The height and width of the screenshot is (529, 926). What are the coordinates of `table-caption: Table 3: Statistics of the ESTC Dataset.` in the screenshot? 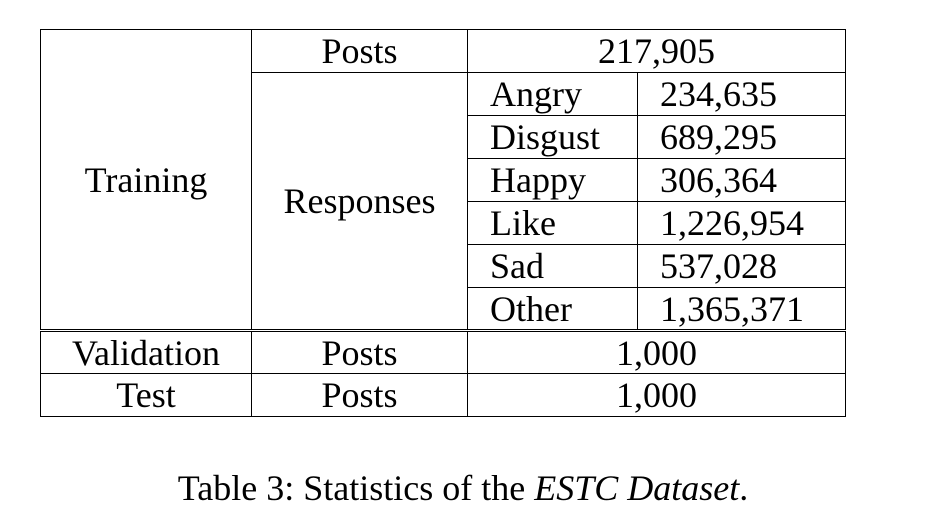 It's located at (463, 488).